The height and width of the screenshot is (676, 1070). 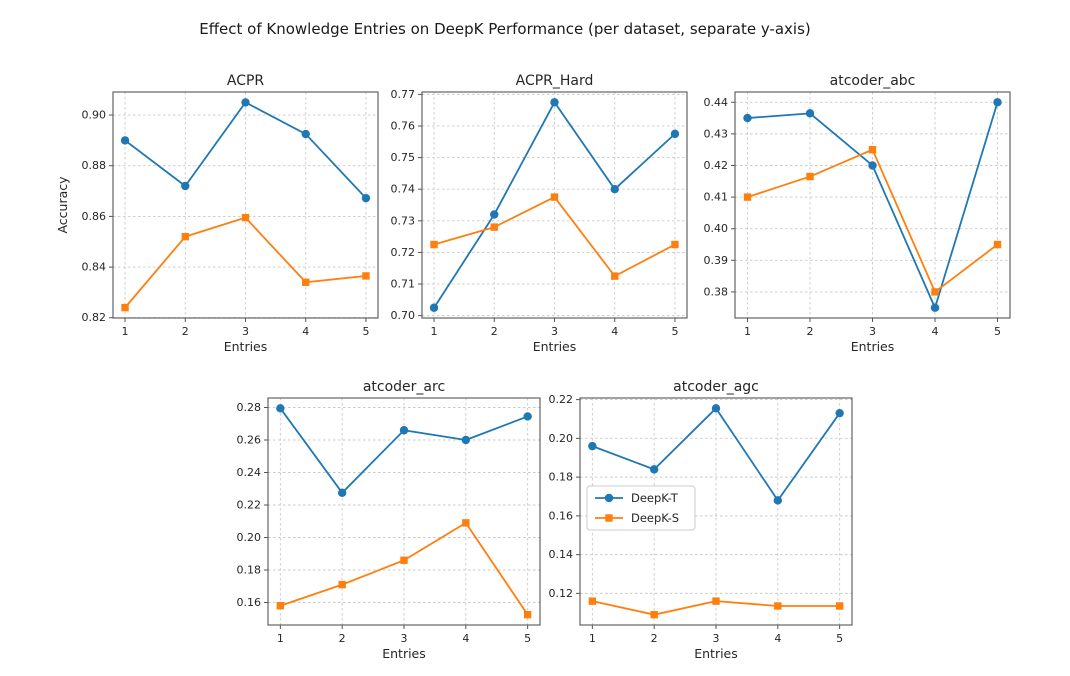 What do you see at coordinates (716, 260) in the screenshot?
I see `svg-text: 0.39` at bounding box center [716, 260].